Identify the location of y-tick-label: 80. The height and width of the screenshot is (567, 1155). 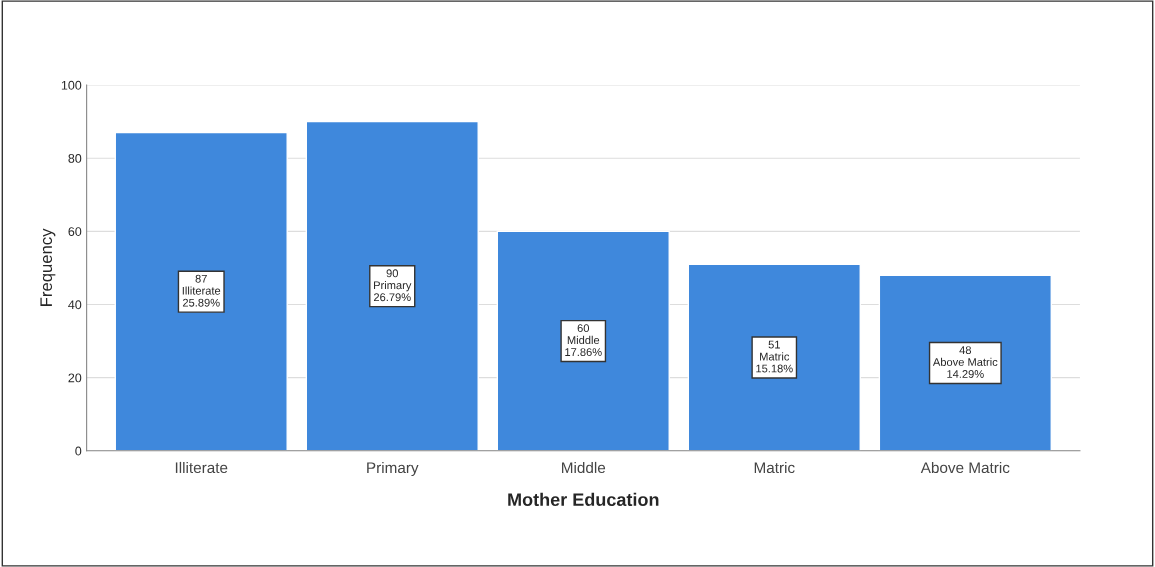
(75, 158).